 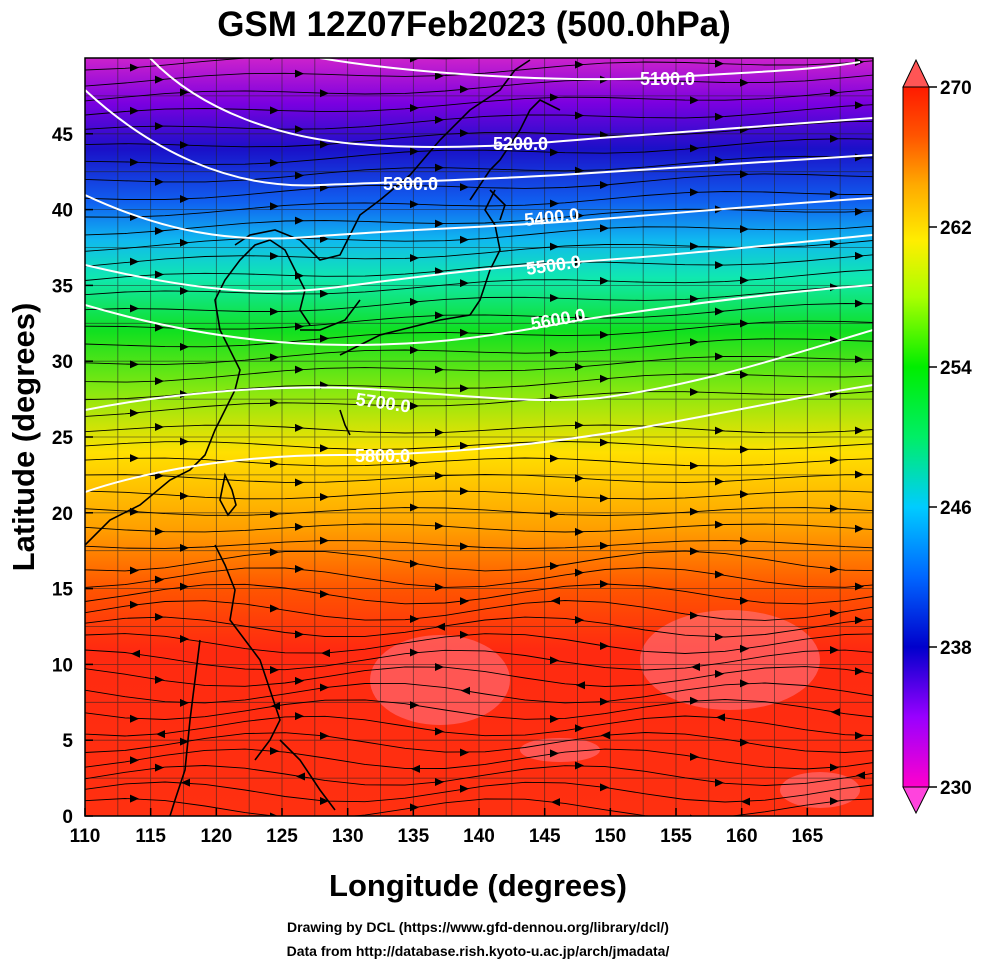 What do you see at coordinates (63, 590) in the screenshot?
I see `y-tick-label: 15` at bounding box center [63, 590].